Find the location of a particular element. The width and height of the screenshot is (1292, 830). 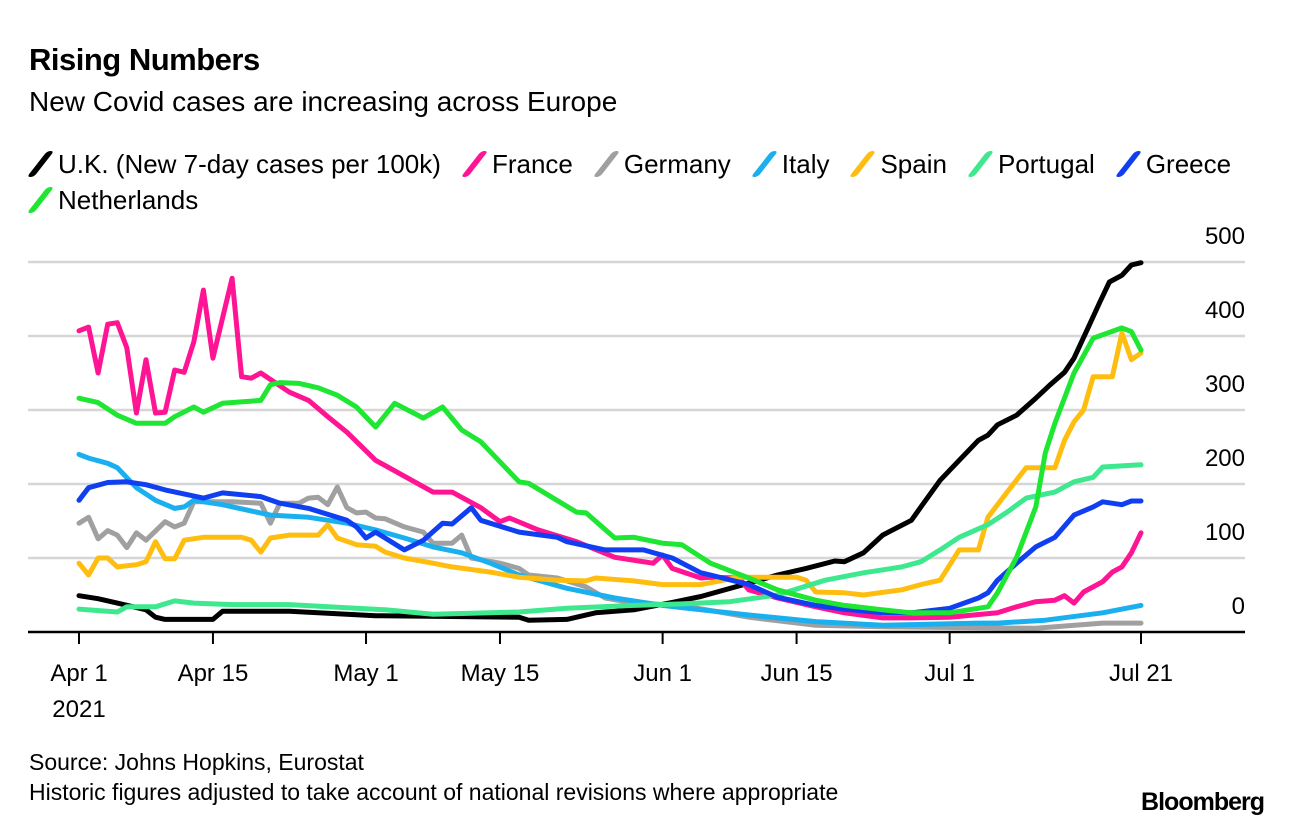

legend-item: Spain is located at coordinates (898, 164).